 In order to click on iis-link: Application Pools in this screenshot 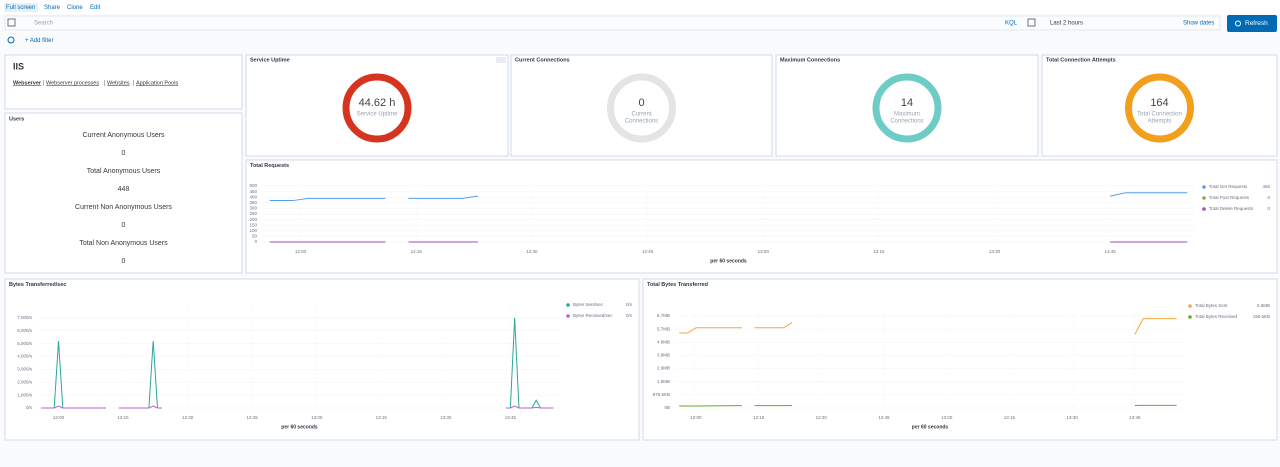, I will do `click(157, 83)`.